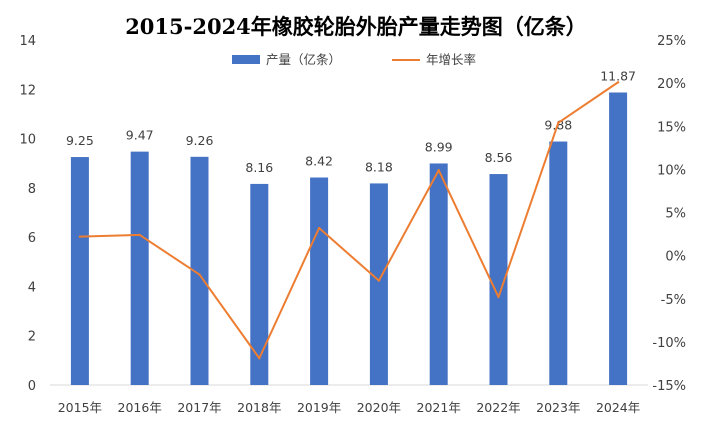 The width and height of the screenshot is (713, 431). Describe the element at coordinates (80, 140) in the screenshot. I see `bar-data-label: 9.25` at that location.